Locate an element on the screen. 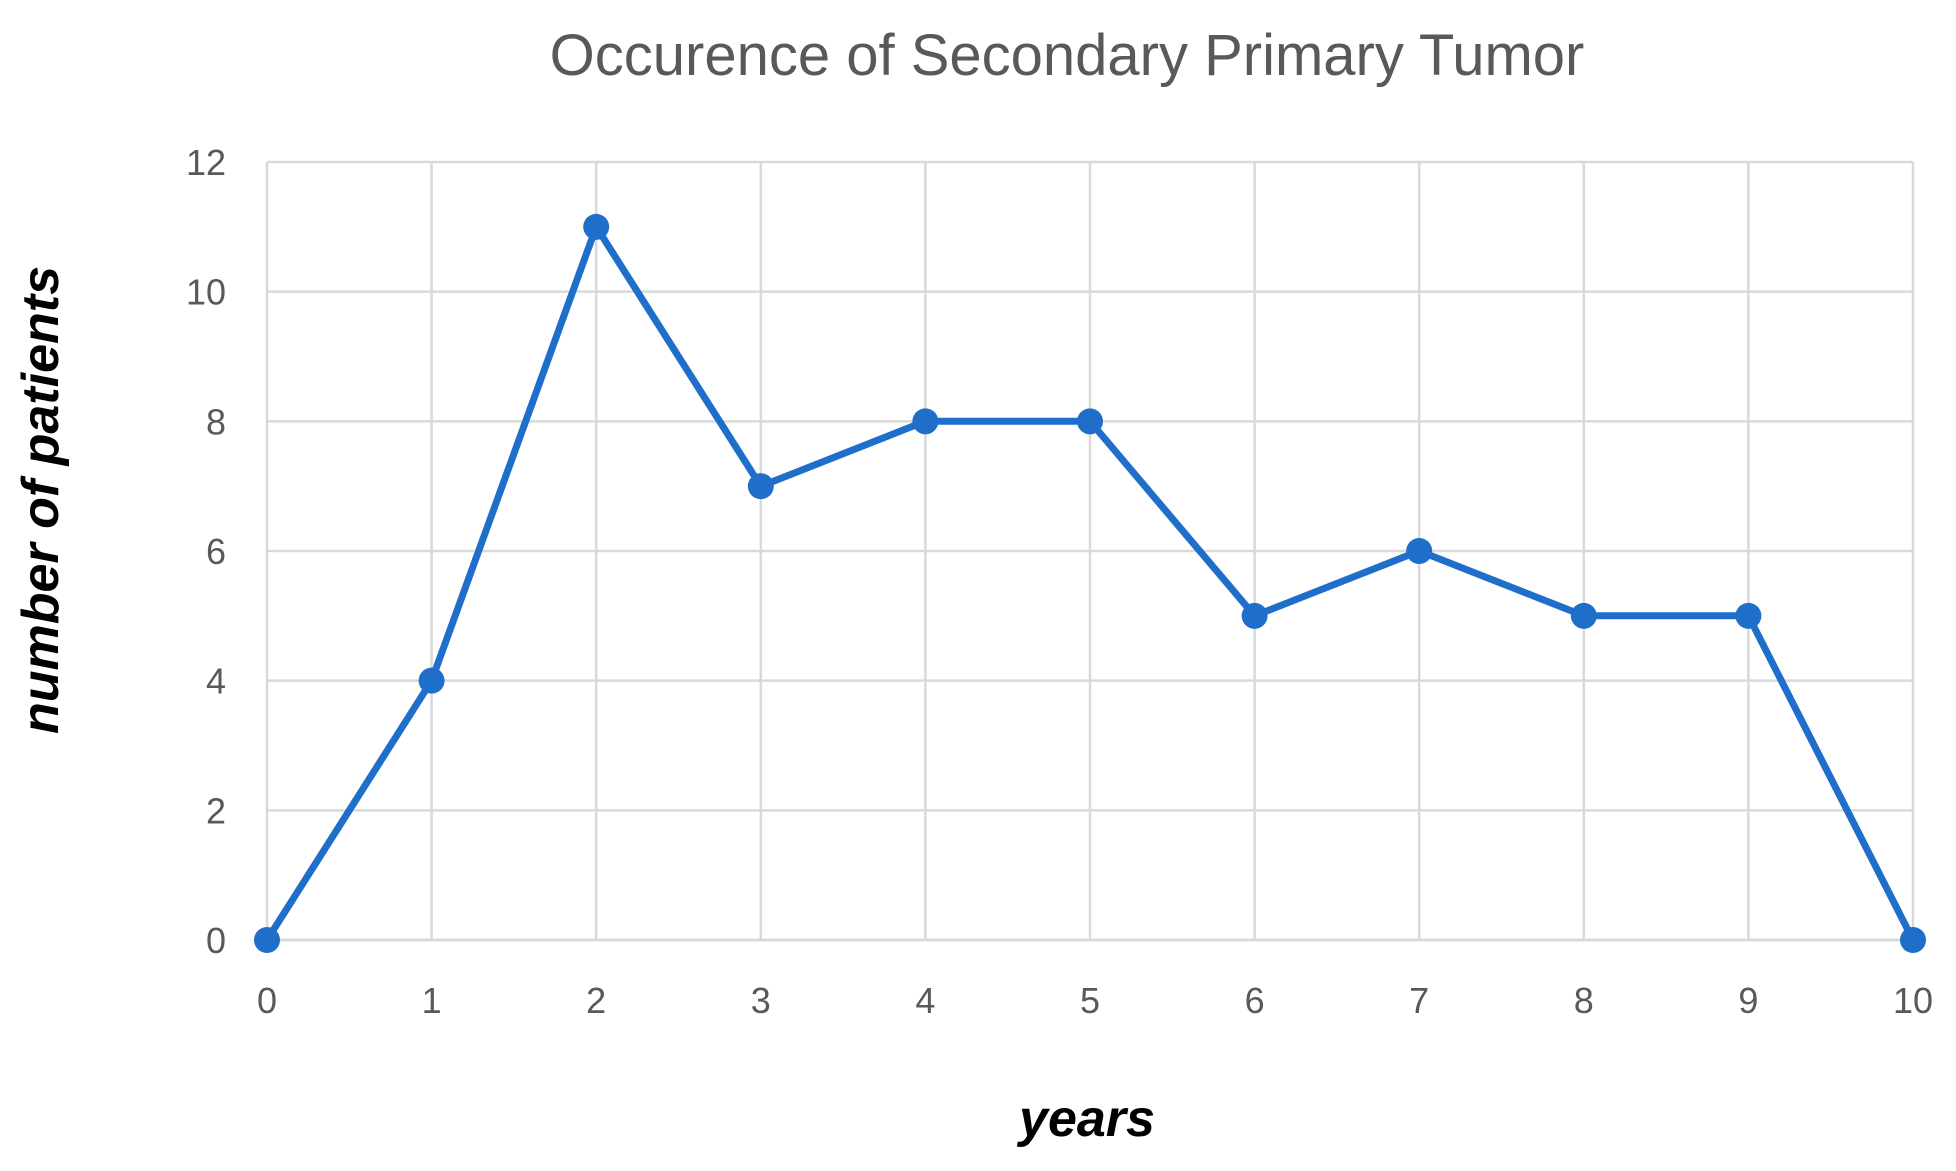 The height and width of the screenshot is (1171, 1956). x-tick-label: 2 is located at coordinates (596, 1000).